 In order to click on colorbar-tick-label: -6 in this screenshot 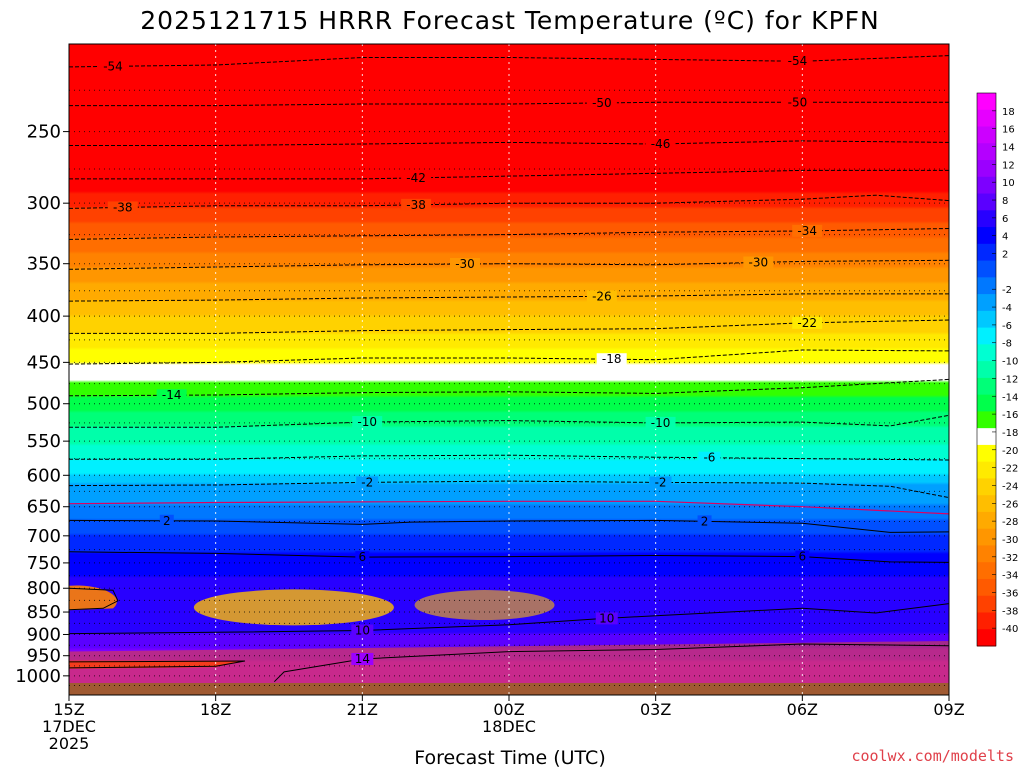, I will do `click(1007, 326)`.